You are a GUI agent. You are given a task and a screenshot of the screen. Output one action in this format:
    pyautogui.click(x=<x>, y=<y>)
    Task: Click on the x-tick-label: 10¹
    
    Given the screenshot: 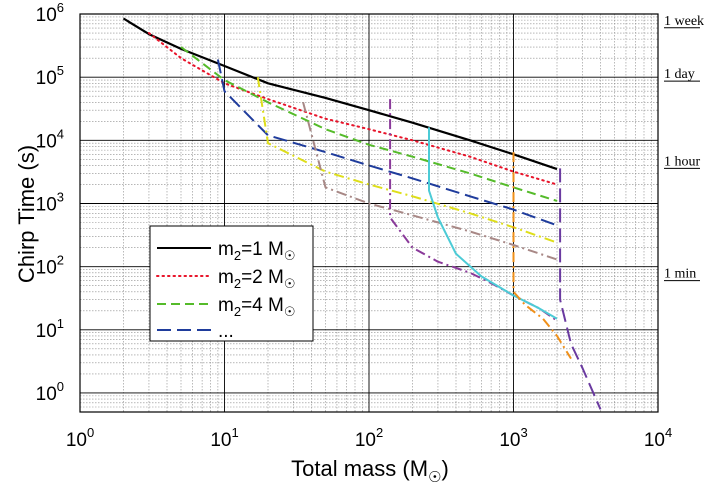 What is the action you would take?
    pyautogui.click(x=224, y=438)
    